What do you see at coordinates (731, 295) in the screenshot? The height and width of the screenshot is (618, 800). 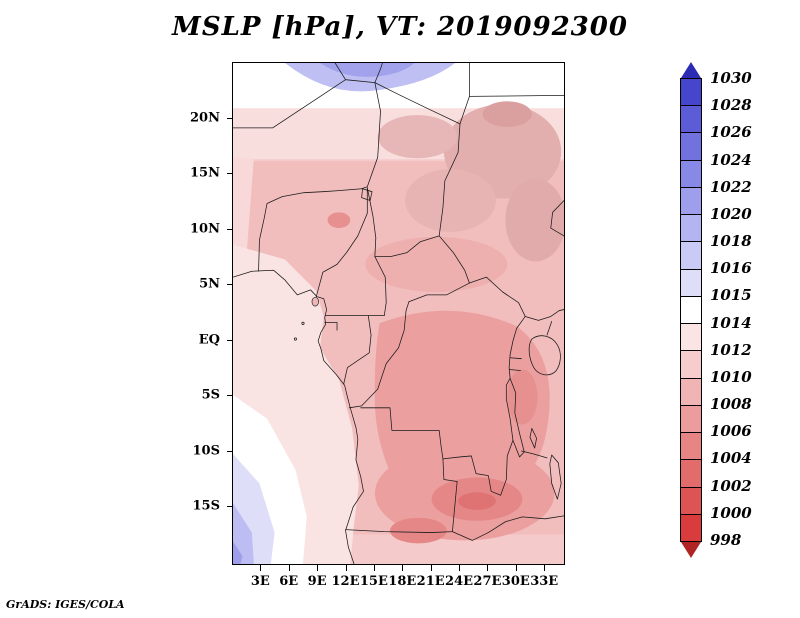 I see `colorbar-label: 1015` at bounding box center [731, 295].